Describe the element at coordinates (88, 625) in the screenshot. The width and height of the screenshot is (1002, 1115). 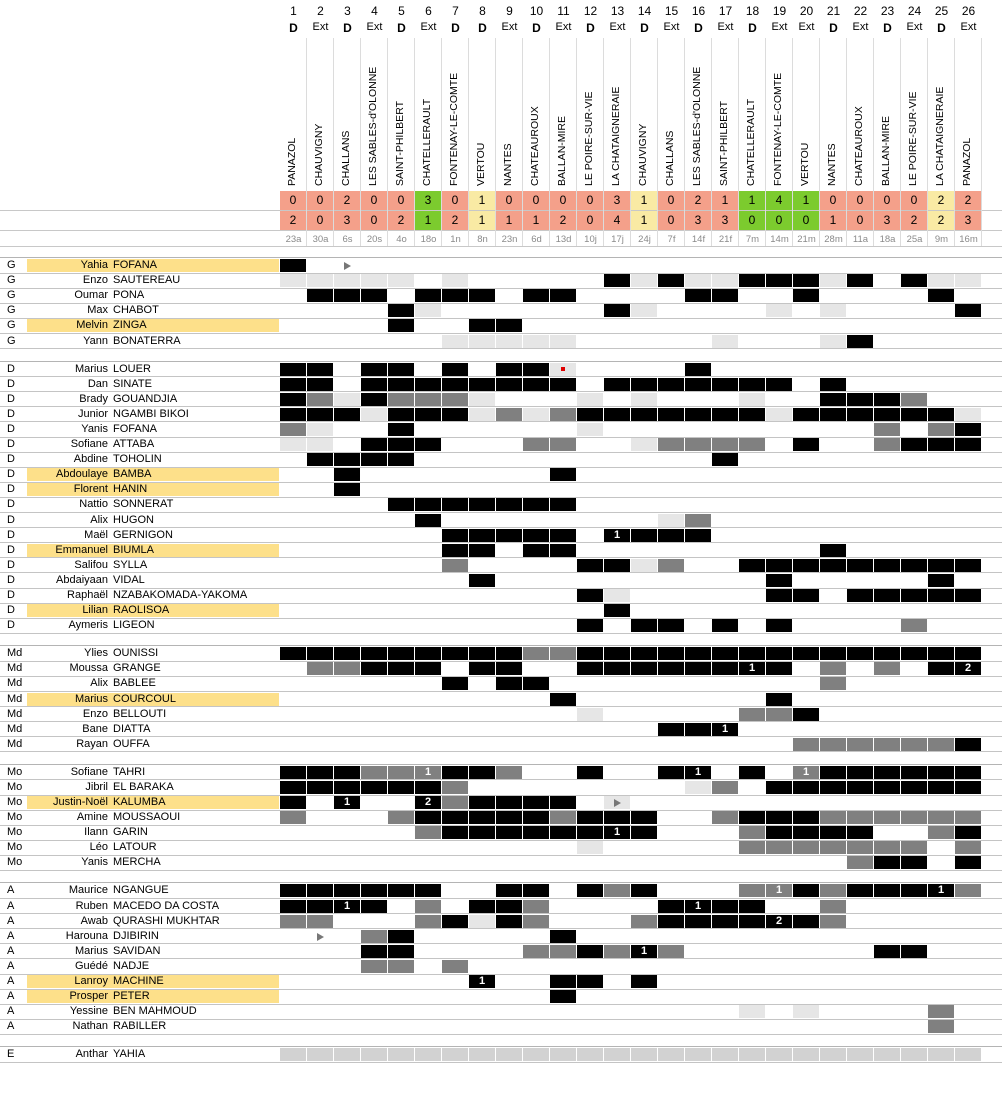
I see `player-first-name: Aymeris` at that location.